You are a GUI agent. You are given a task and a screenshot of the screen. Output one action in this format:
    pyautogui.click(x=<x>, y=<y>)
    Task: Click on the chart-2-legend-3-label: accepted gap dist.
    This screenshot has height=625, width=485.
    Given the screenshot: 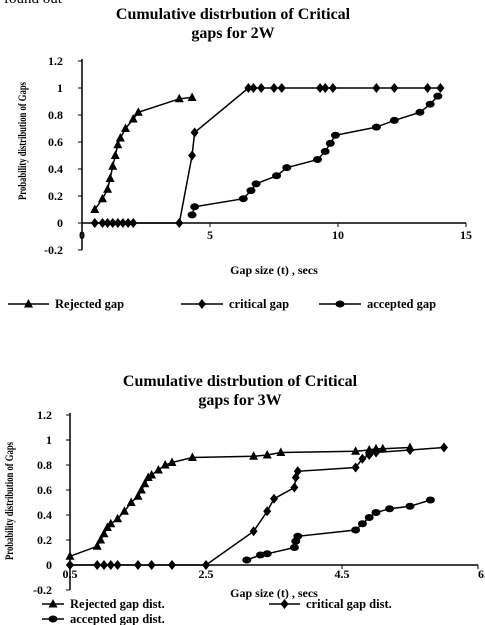 What is the action you would take?
    pyautogui.click(x=117, y=618)
    